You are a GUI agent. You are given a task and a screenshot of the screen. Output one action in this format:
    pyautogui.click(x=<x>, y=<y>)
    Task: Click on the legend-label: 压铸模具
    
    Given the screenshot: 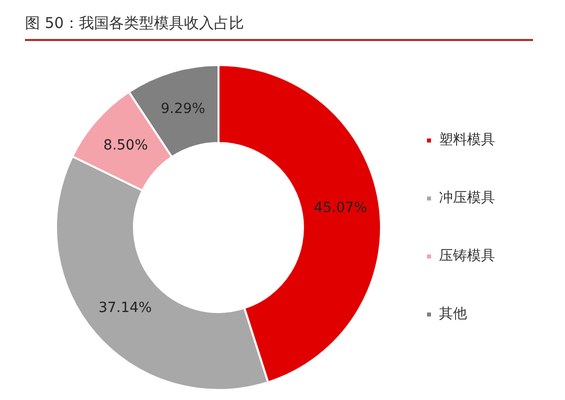 What is the action you would take?
    pyautogui.click(x=467, y=256)
    